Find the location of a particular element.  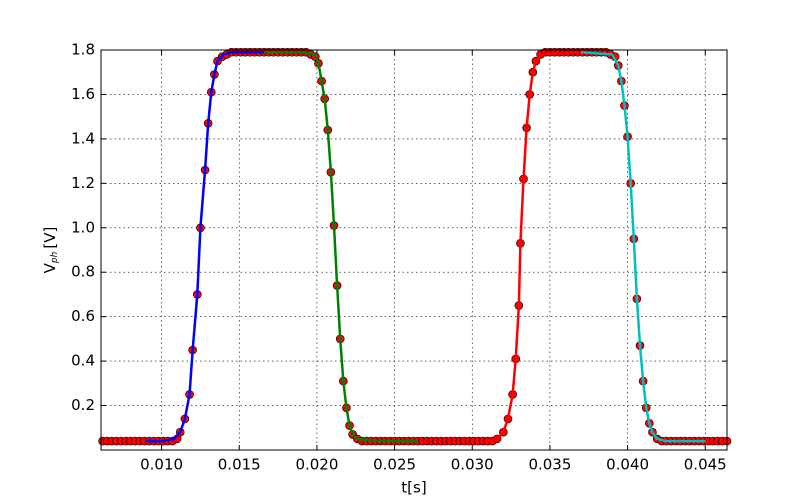

y-tick-label: 1.6 is located at coordinates (83, 94).